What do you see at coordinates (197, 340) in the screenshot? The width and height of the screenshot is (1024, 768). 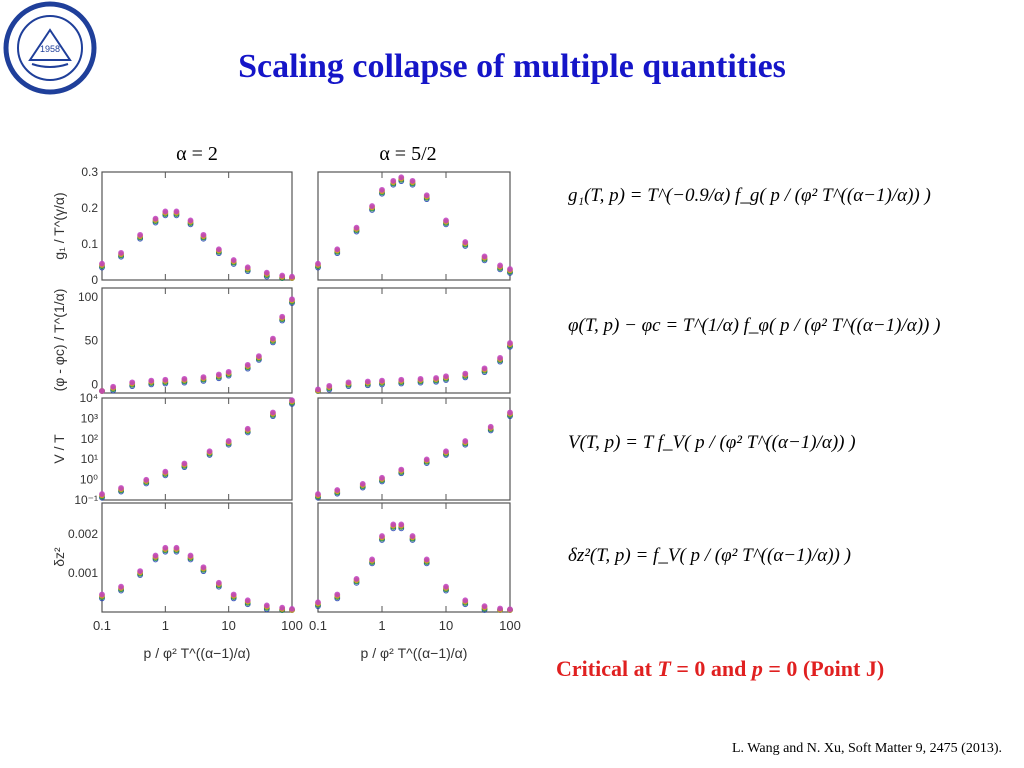 I see `plot-frame-alpha2-phi` at bounding box center [197, 340].